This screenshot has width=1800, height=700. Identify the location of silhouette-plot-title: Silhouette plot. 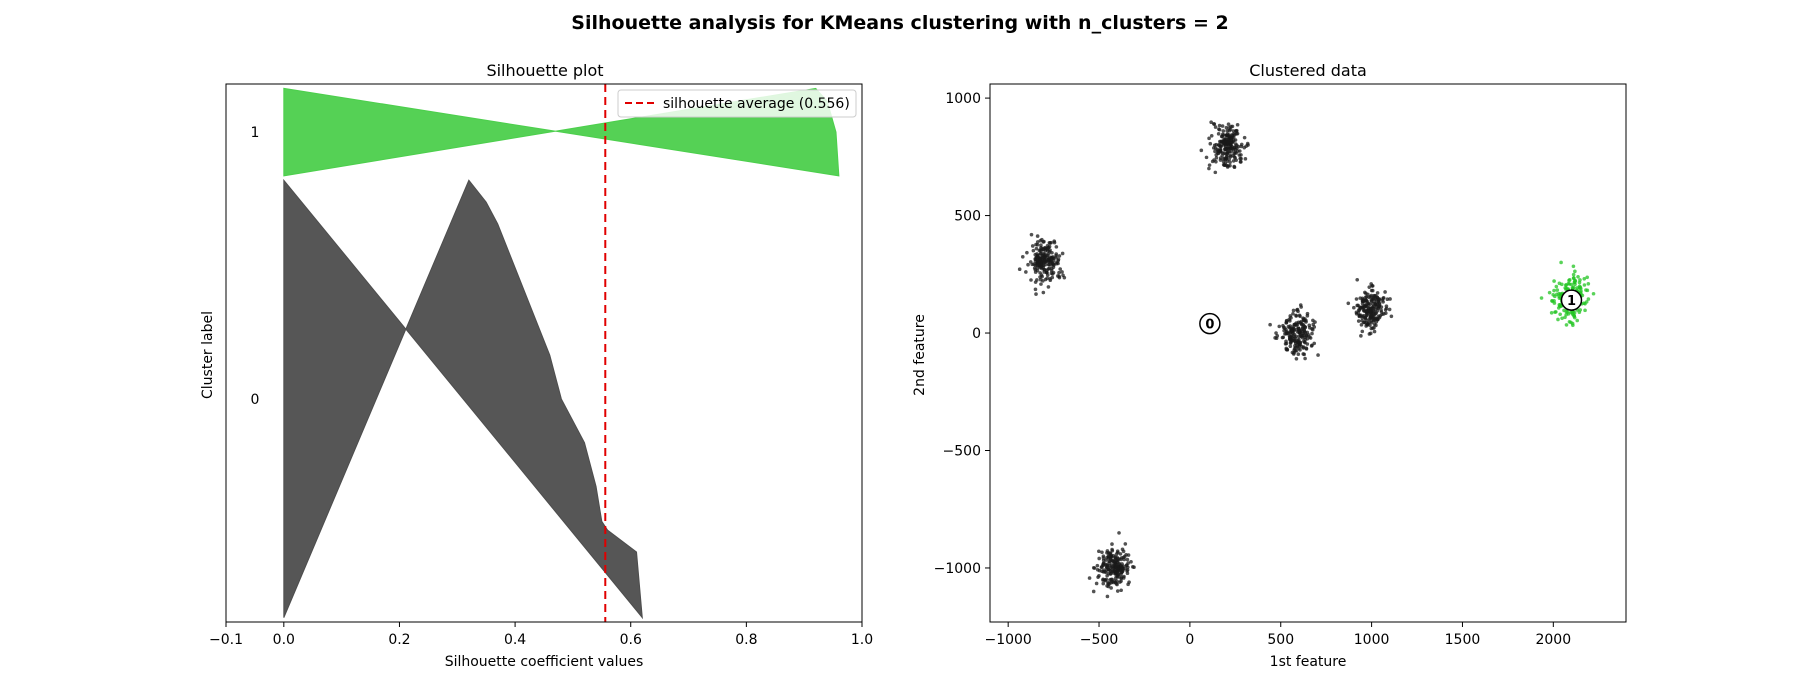
(544, 70).